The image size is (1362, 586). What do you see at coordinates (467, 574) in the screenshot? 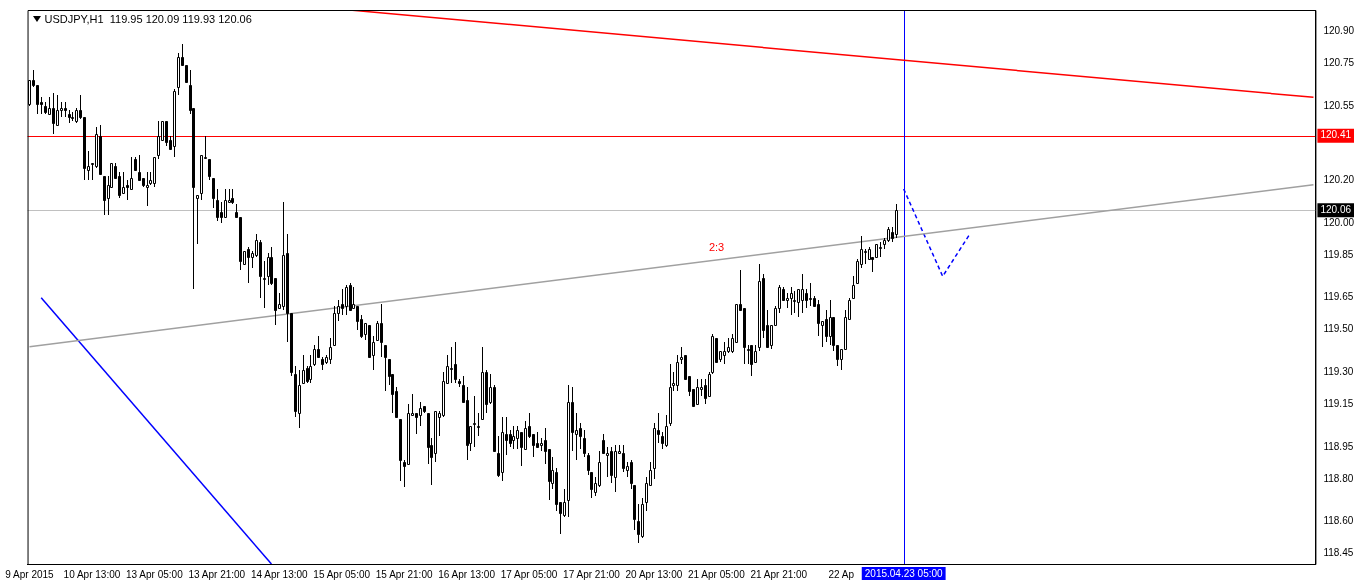
I see `x-tick-label: 16 Apr 13:00` at bounding box center [467, 574].